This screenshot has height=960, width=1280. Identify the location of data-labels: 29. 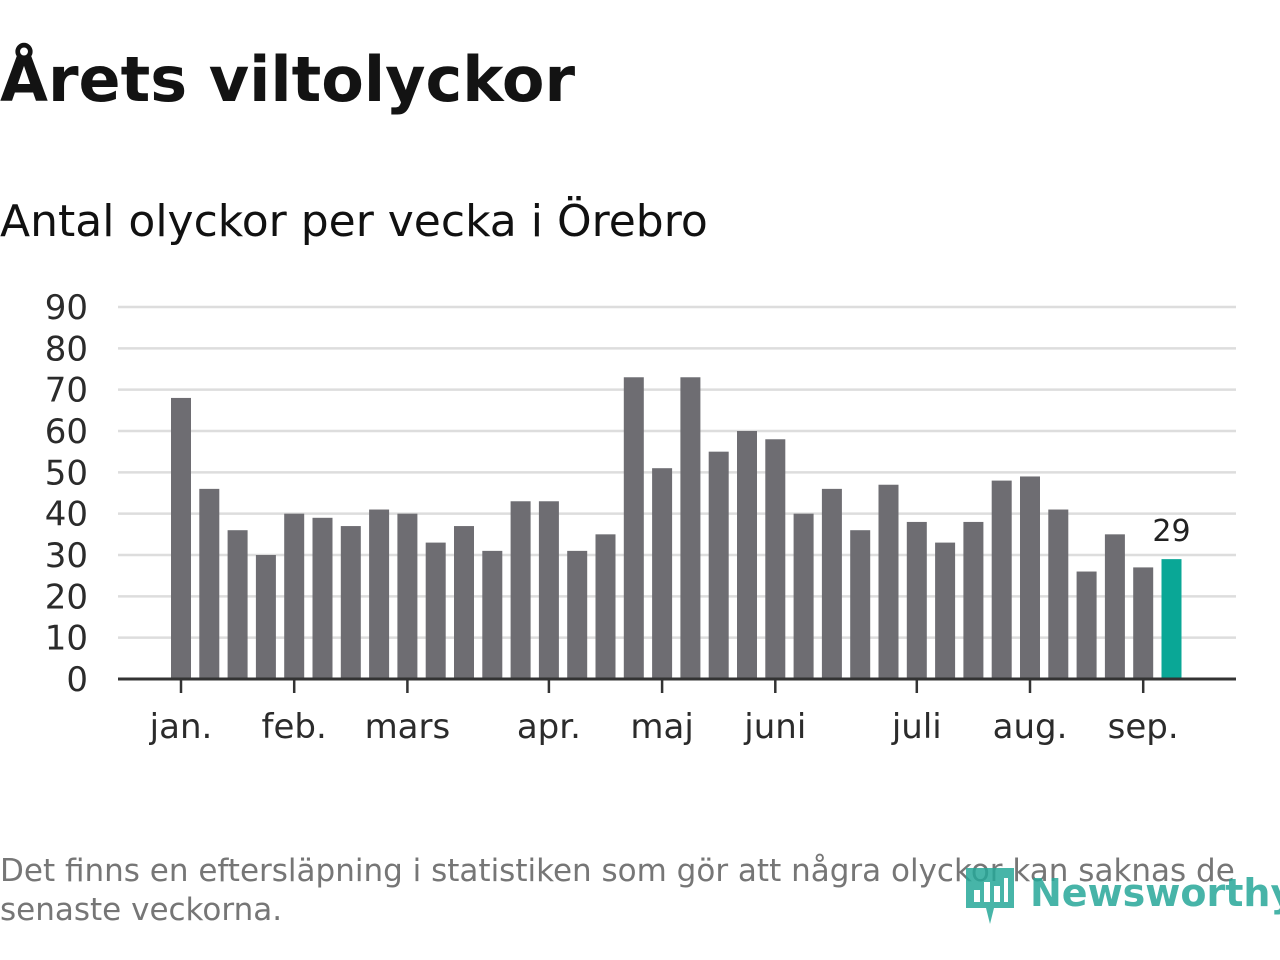
(1171, 531).